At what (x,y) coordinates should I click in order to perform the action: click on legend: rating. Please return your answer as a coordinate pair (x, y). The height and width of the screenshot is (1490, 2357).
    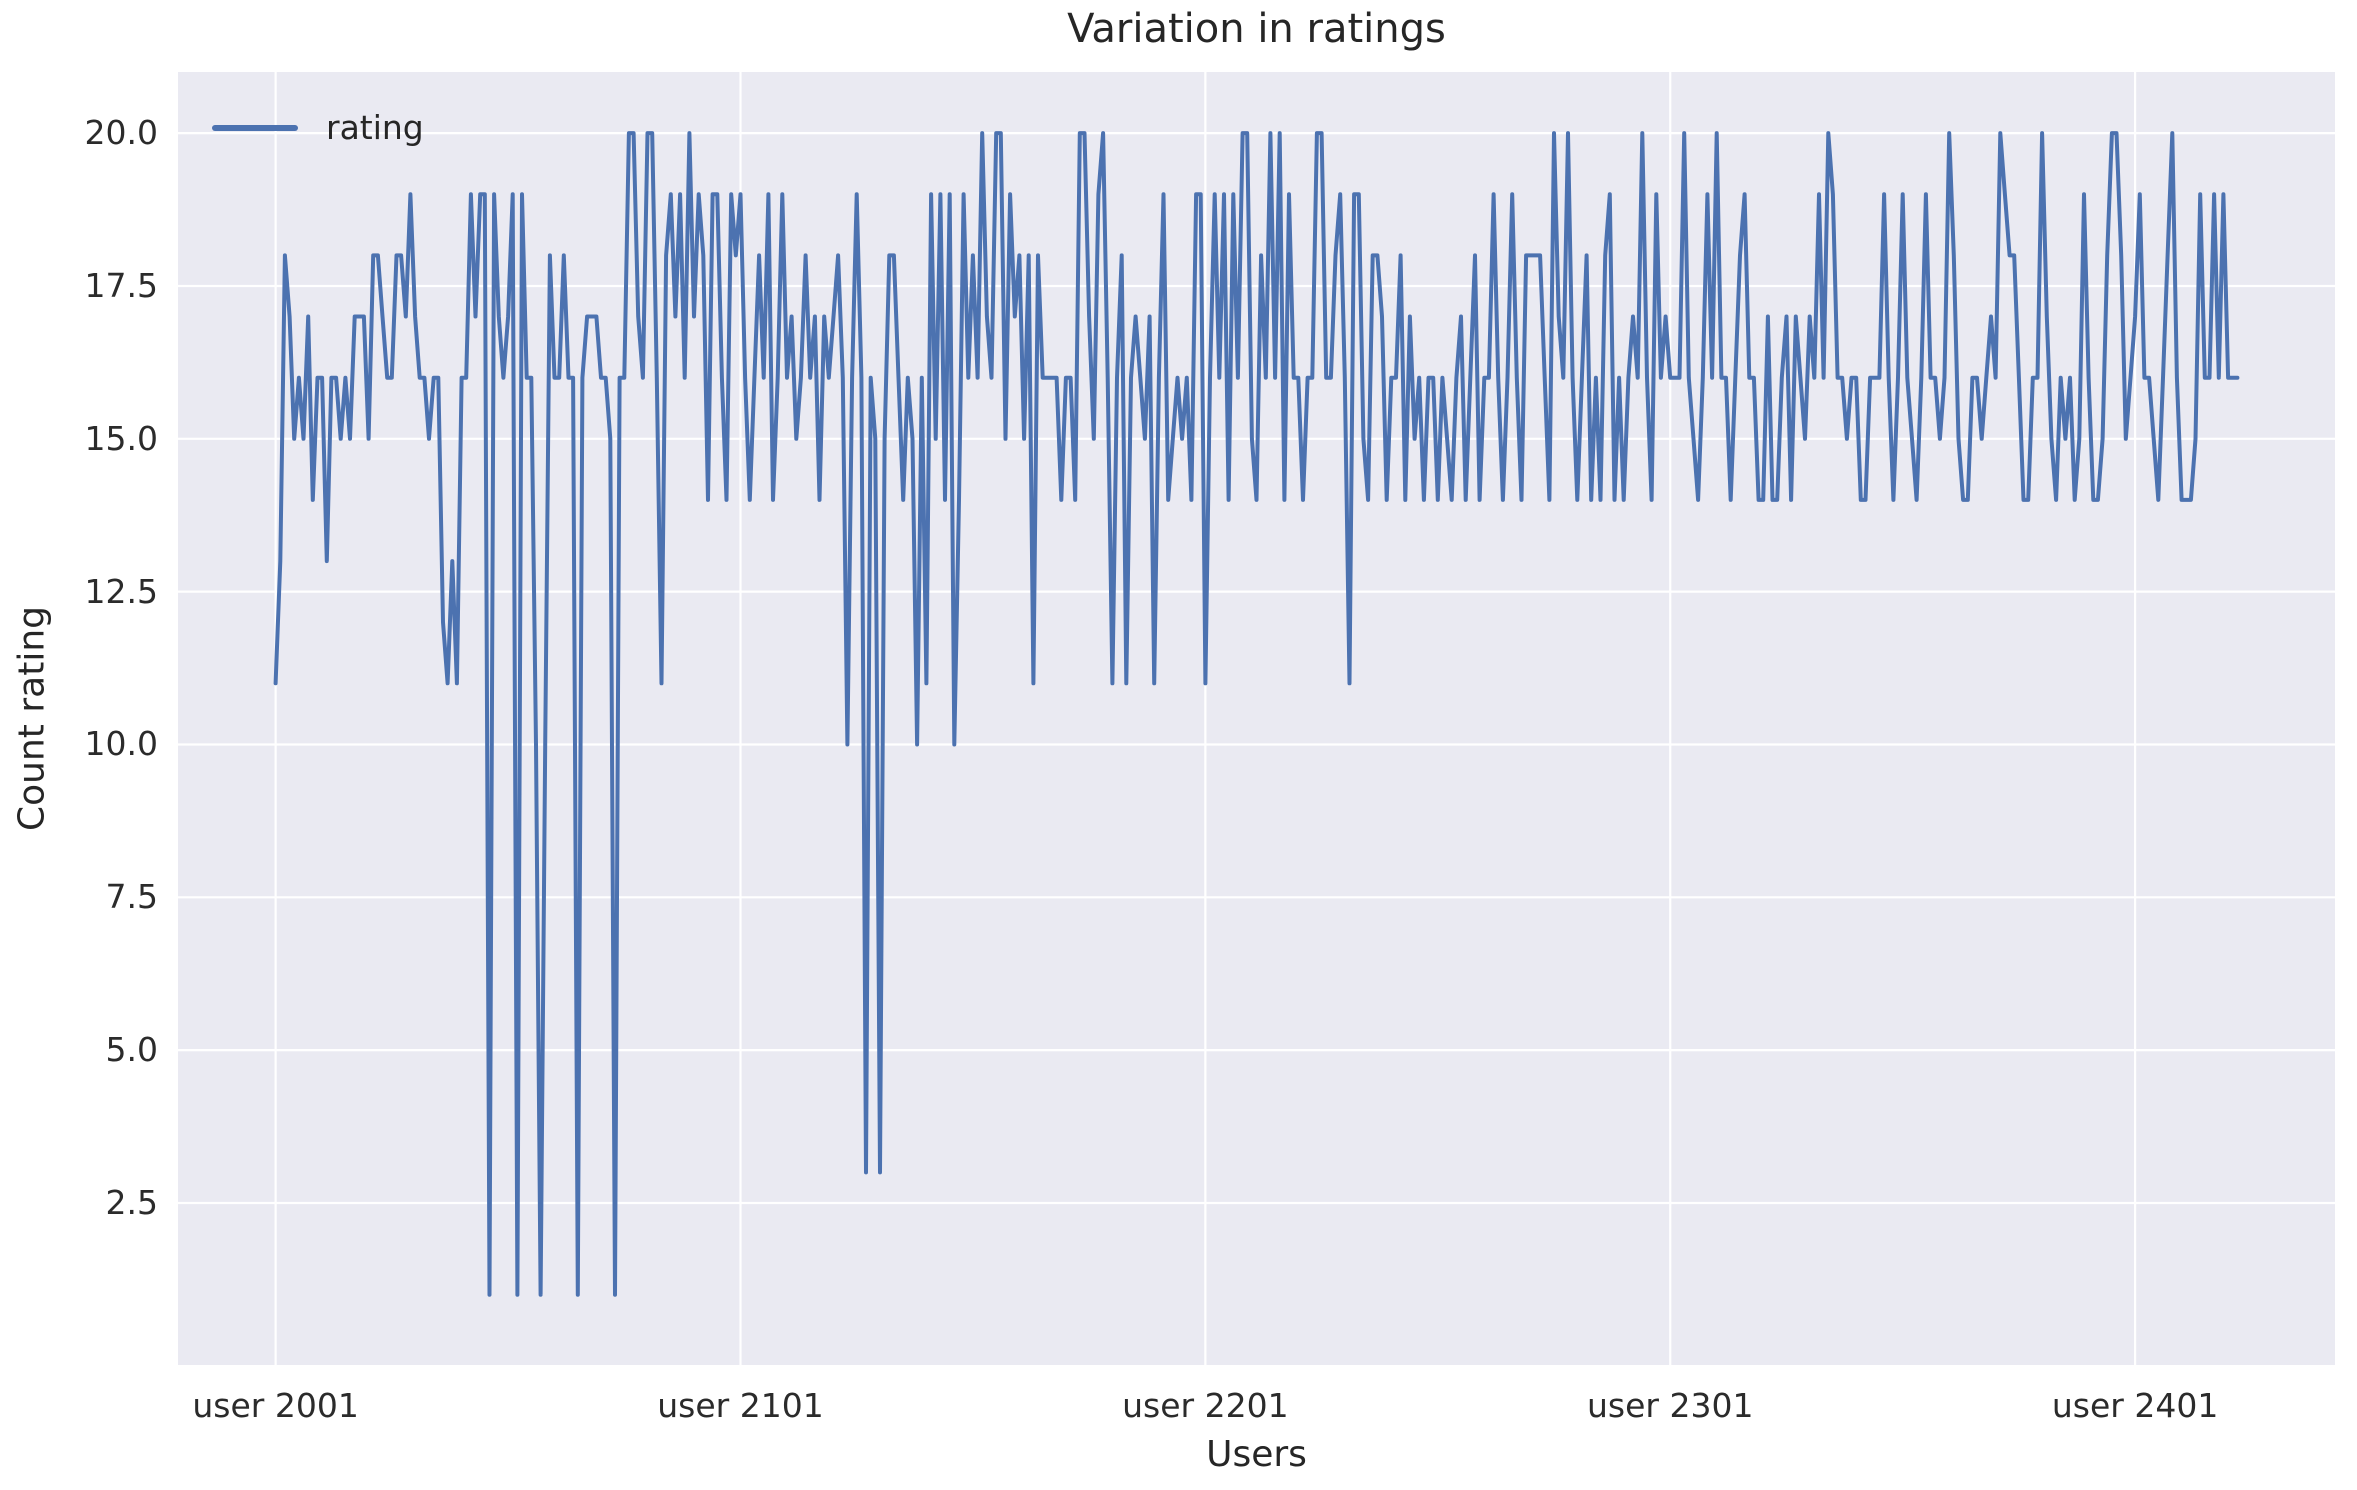
    Looking at the image, I should click on (318, 127).